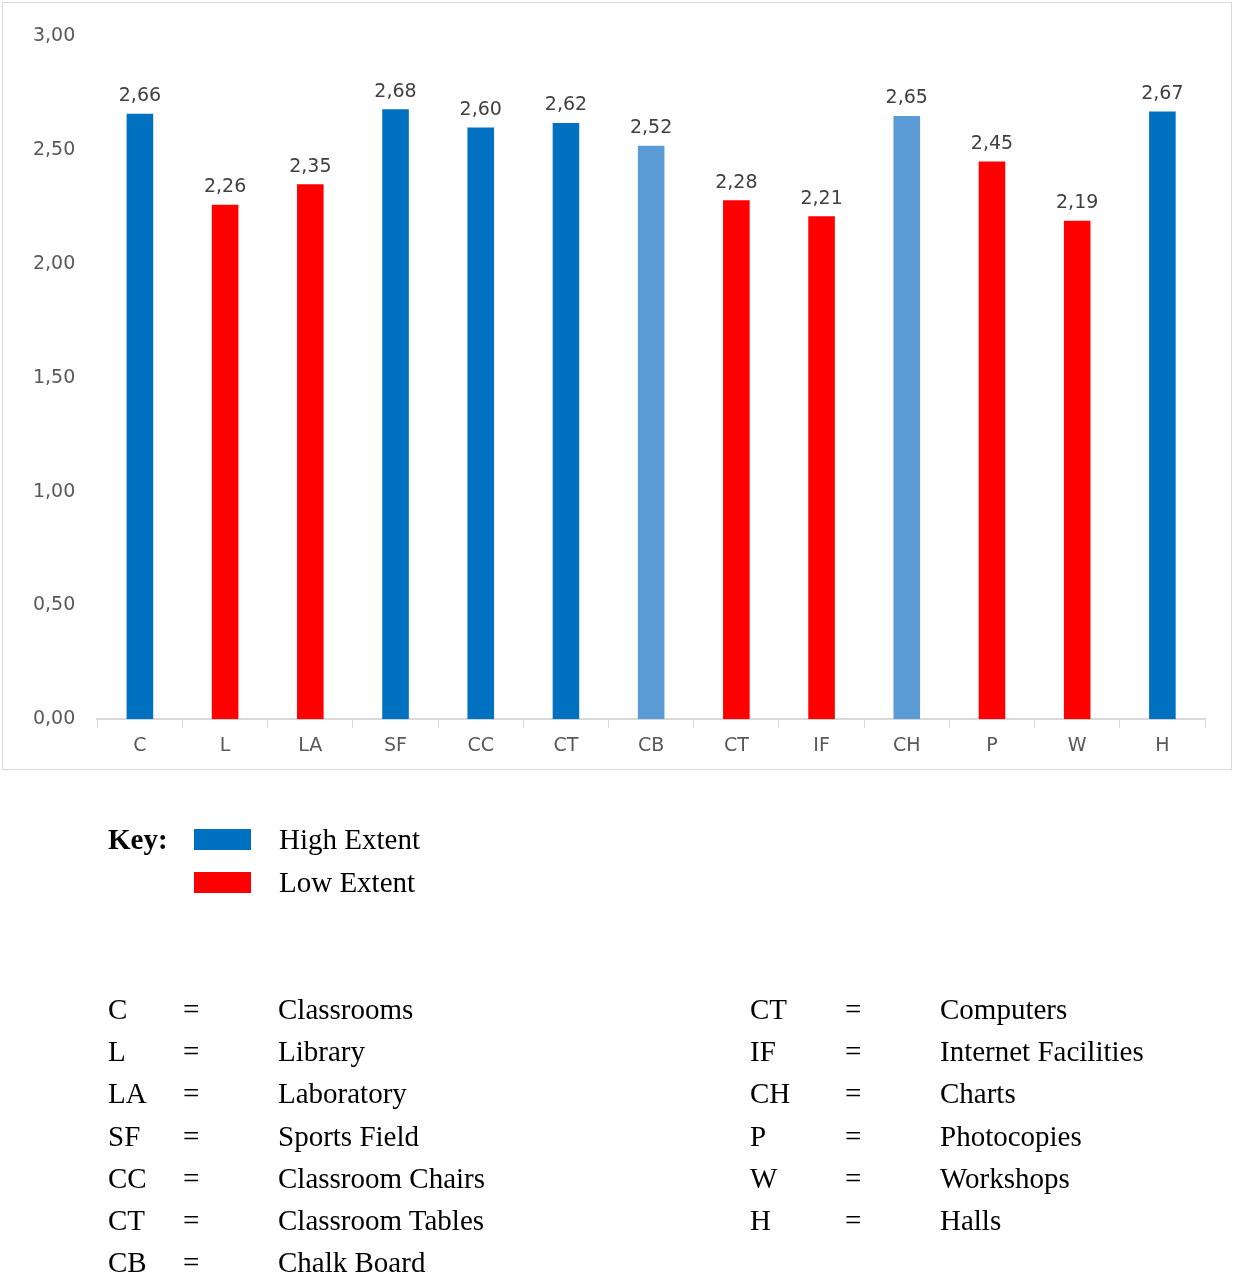 Image resolution: width=1234 pixels, height=1276 pixels. What do you see at coordinates (651, 126) in the screenshot?
I see `data-label: 2,52` at bounding box center [651, 126].